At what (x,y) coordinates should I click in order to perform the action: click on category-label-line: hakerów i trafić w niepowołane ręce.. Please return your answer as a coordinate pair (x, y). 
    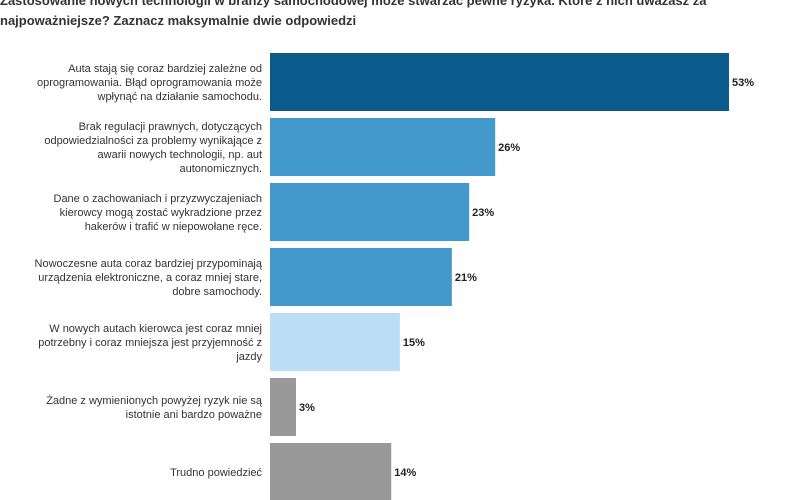
    Looking at the image, I should click on (173, 227).